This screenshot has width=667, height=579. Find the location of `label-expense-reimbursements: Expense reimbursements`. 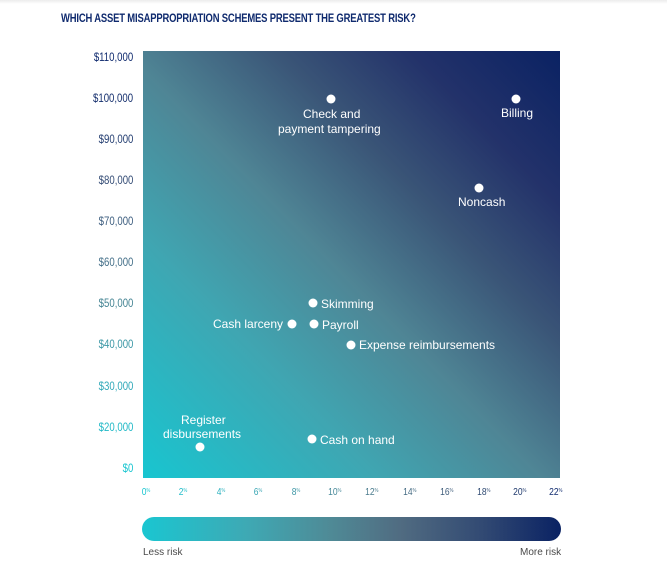

label-expense-reimbursements: Expense reimbursements is located at coordinates (427, 345).